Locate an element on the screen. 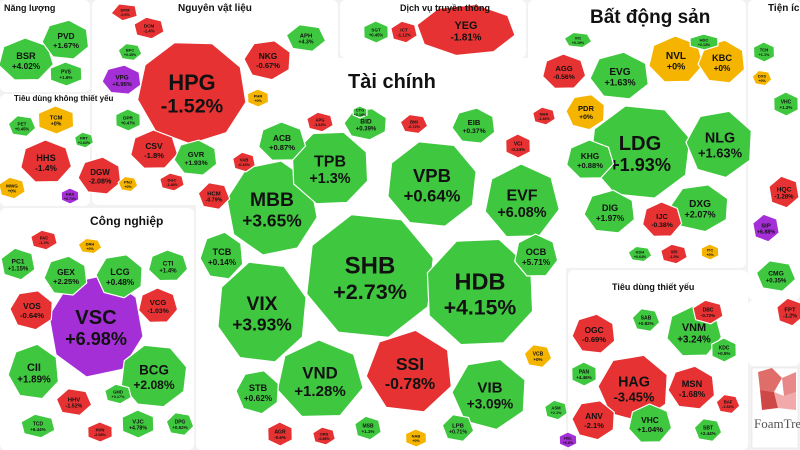  stock-tile-sbt: SBT+2.44% is located at coordinates (708, 430).